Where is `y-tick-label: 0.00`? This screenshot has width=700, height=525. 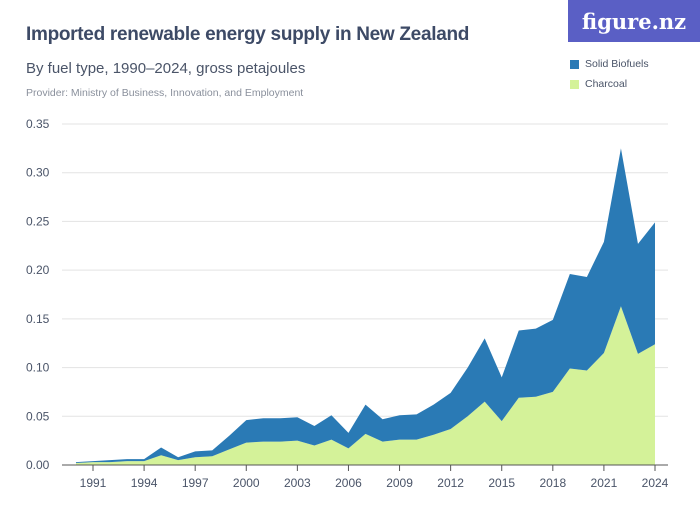 y-tick-label: 0.00 is located at coordinates (38, 465).